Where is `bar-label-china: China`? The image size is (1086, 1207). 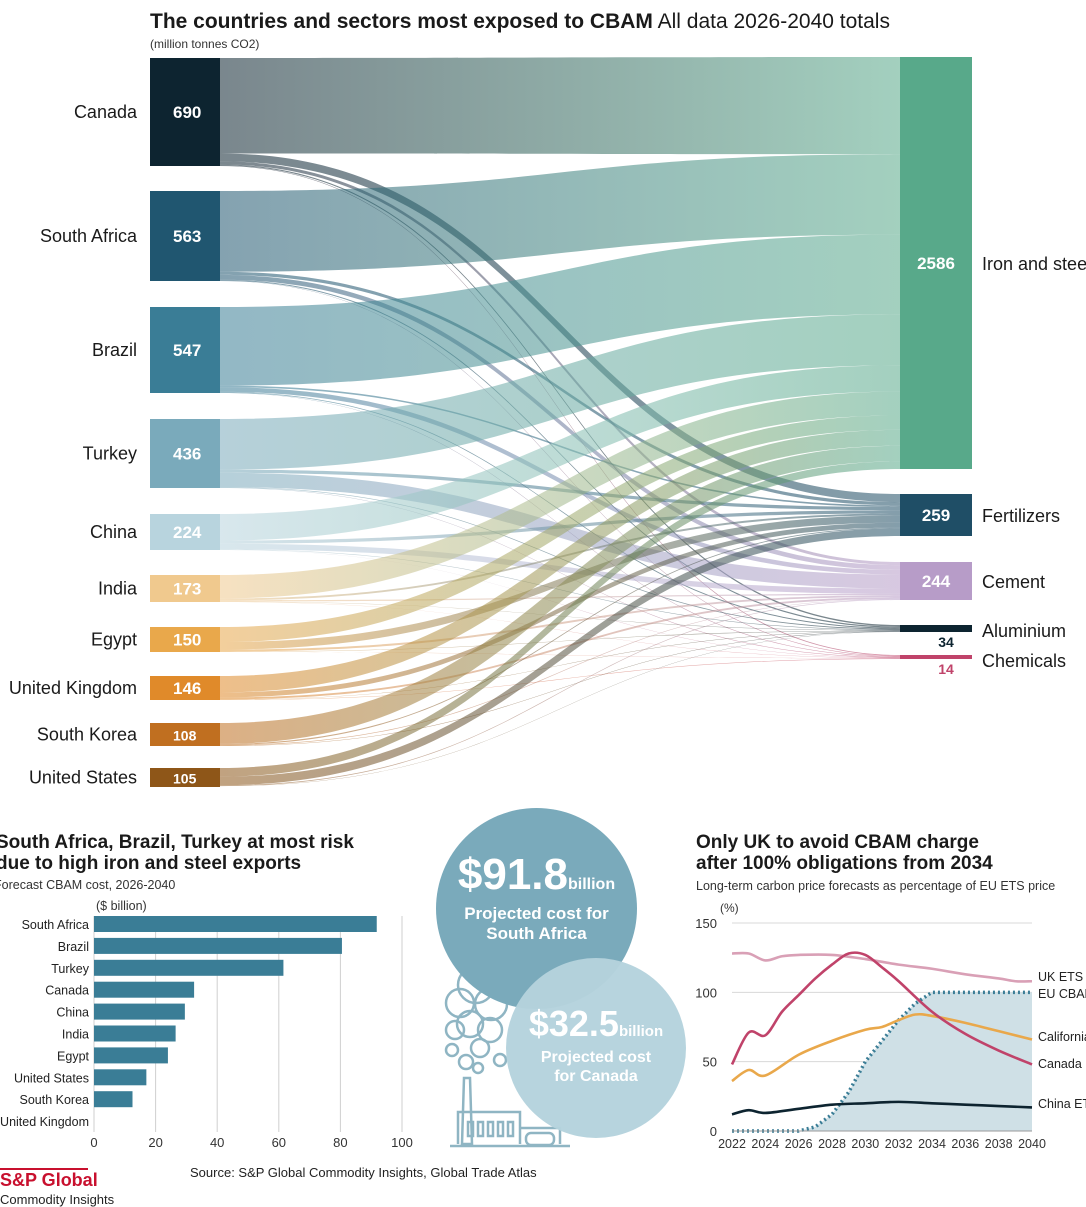
bar-label-china: China is located at coordinates (72, 1013).